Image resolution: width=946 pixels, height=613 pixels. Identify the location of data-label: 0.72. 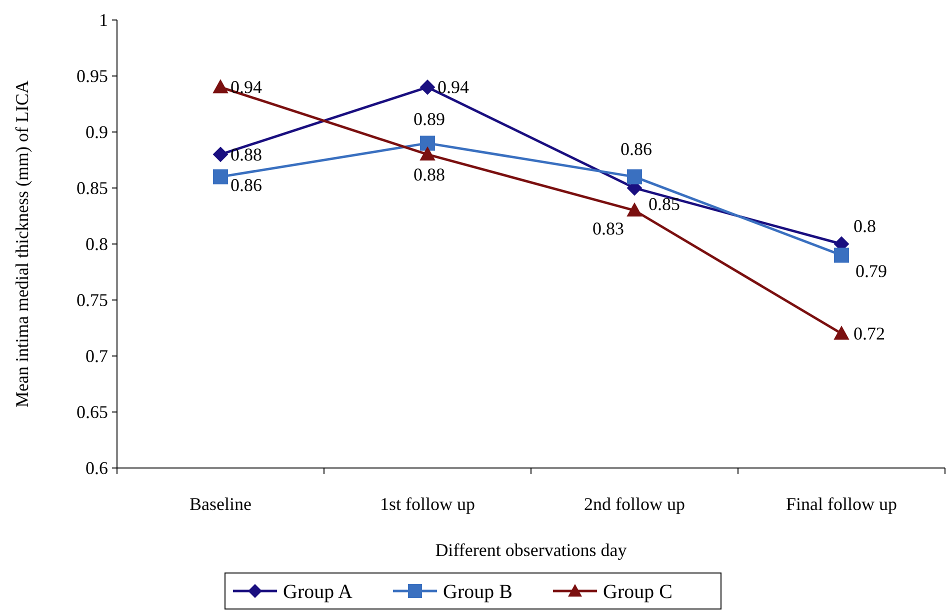
(869, 334).